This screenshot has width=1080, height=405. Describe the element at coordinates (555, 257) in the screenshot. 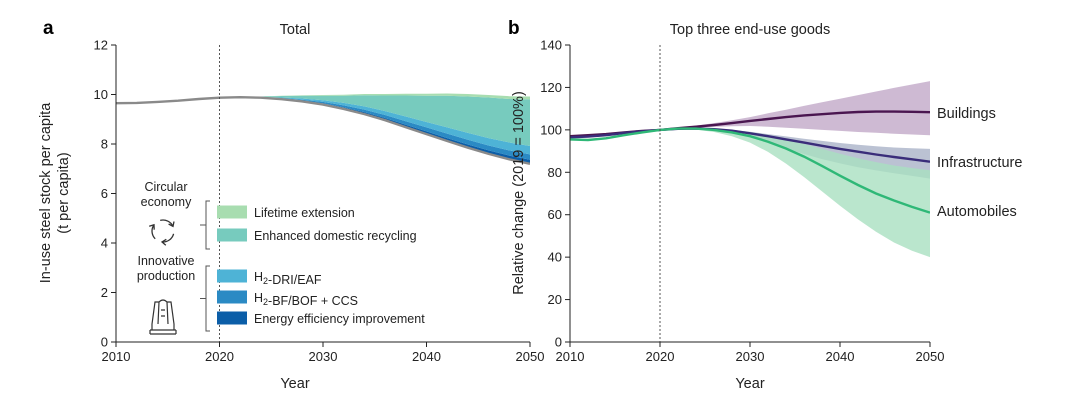

I see `y-tick-label: 40` at that location.